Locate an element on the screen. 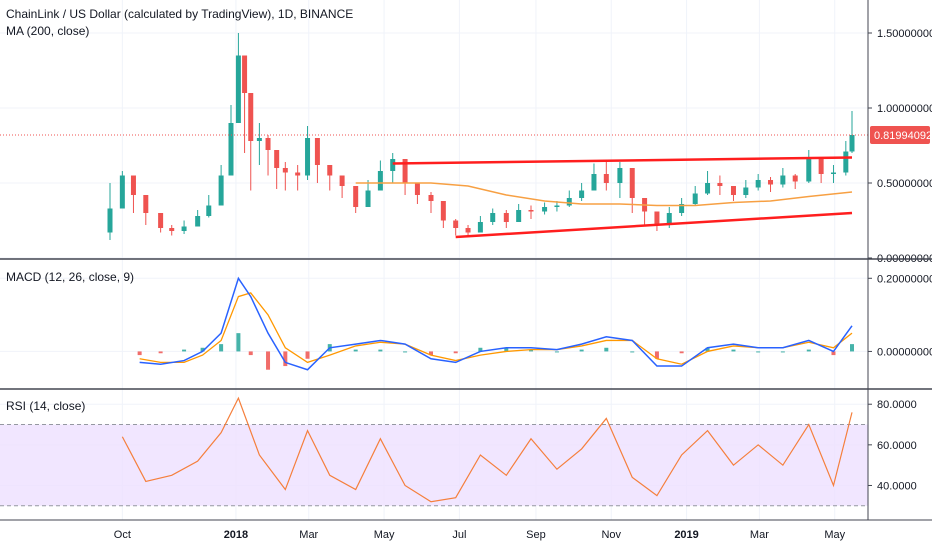 The width and height of the screenshot is (932, 550). y-tick-label: 60.0000 is located at coordinates (897, 446).